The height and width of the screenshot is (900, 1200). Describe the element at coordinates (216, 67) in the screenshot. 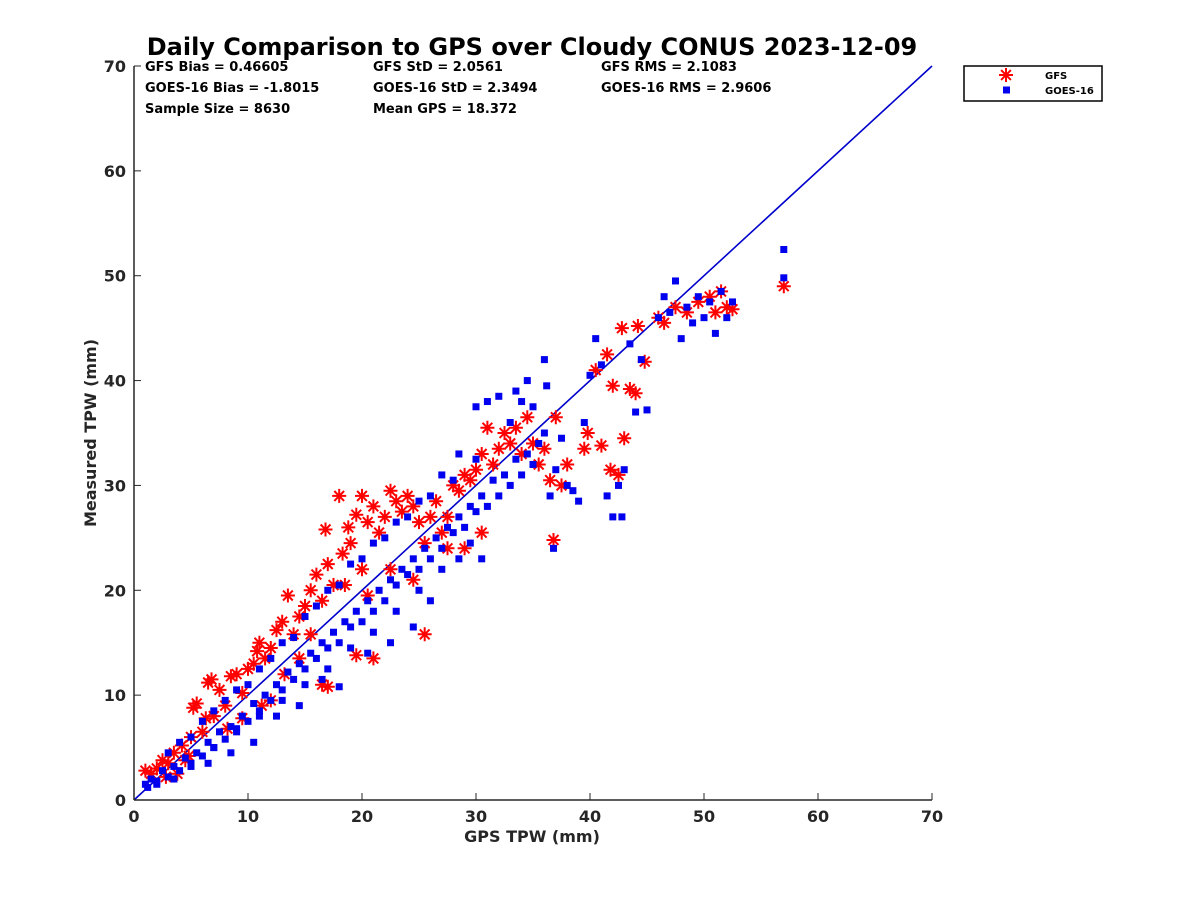

I see `stat-gfs-bias: GFS Bias = 0.46605` at that location.